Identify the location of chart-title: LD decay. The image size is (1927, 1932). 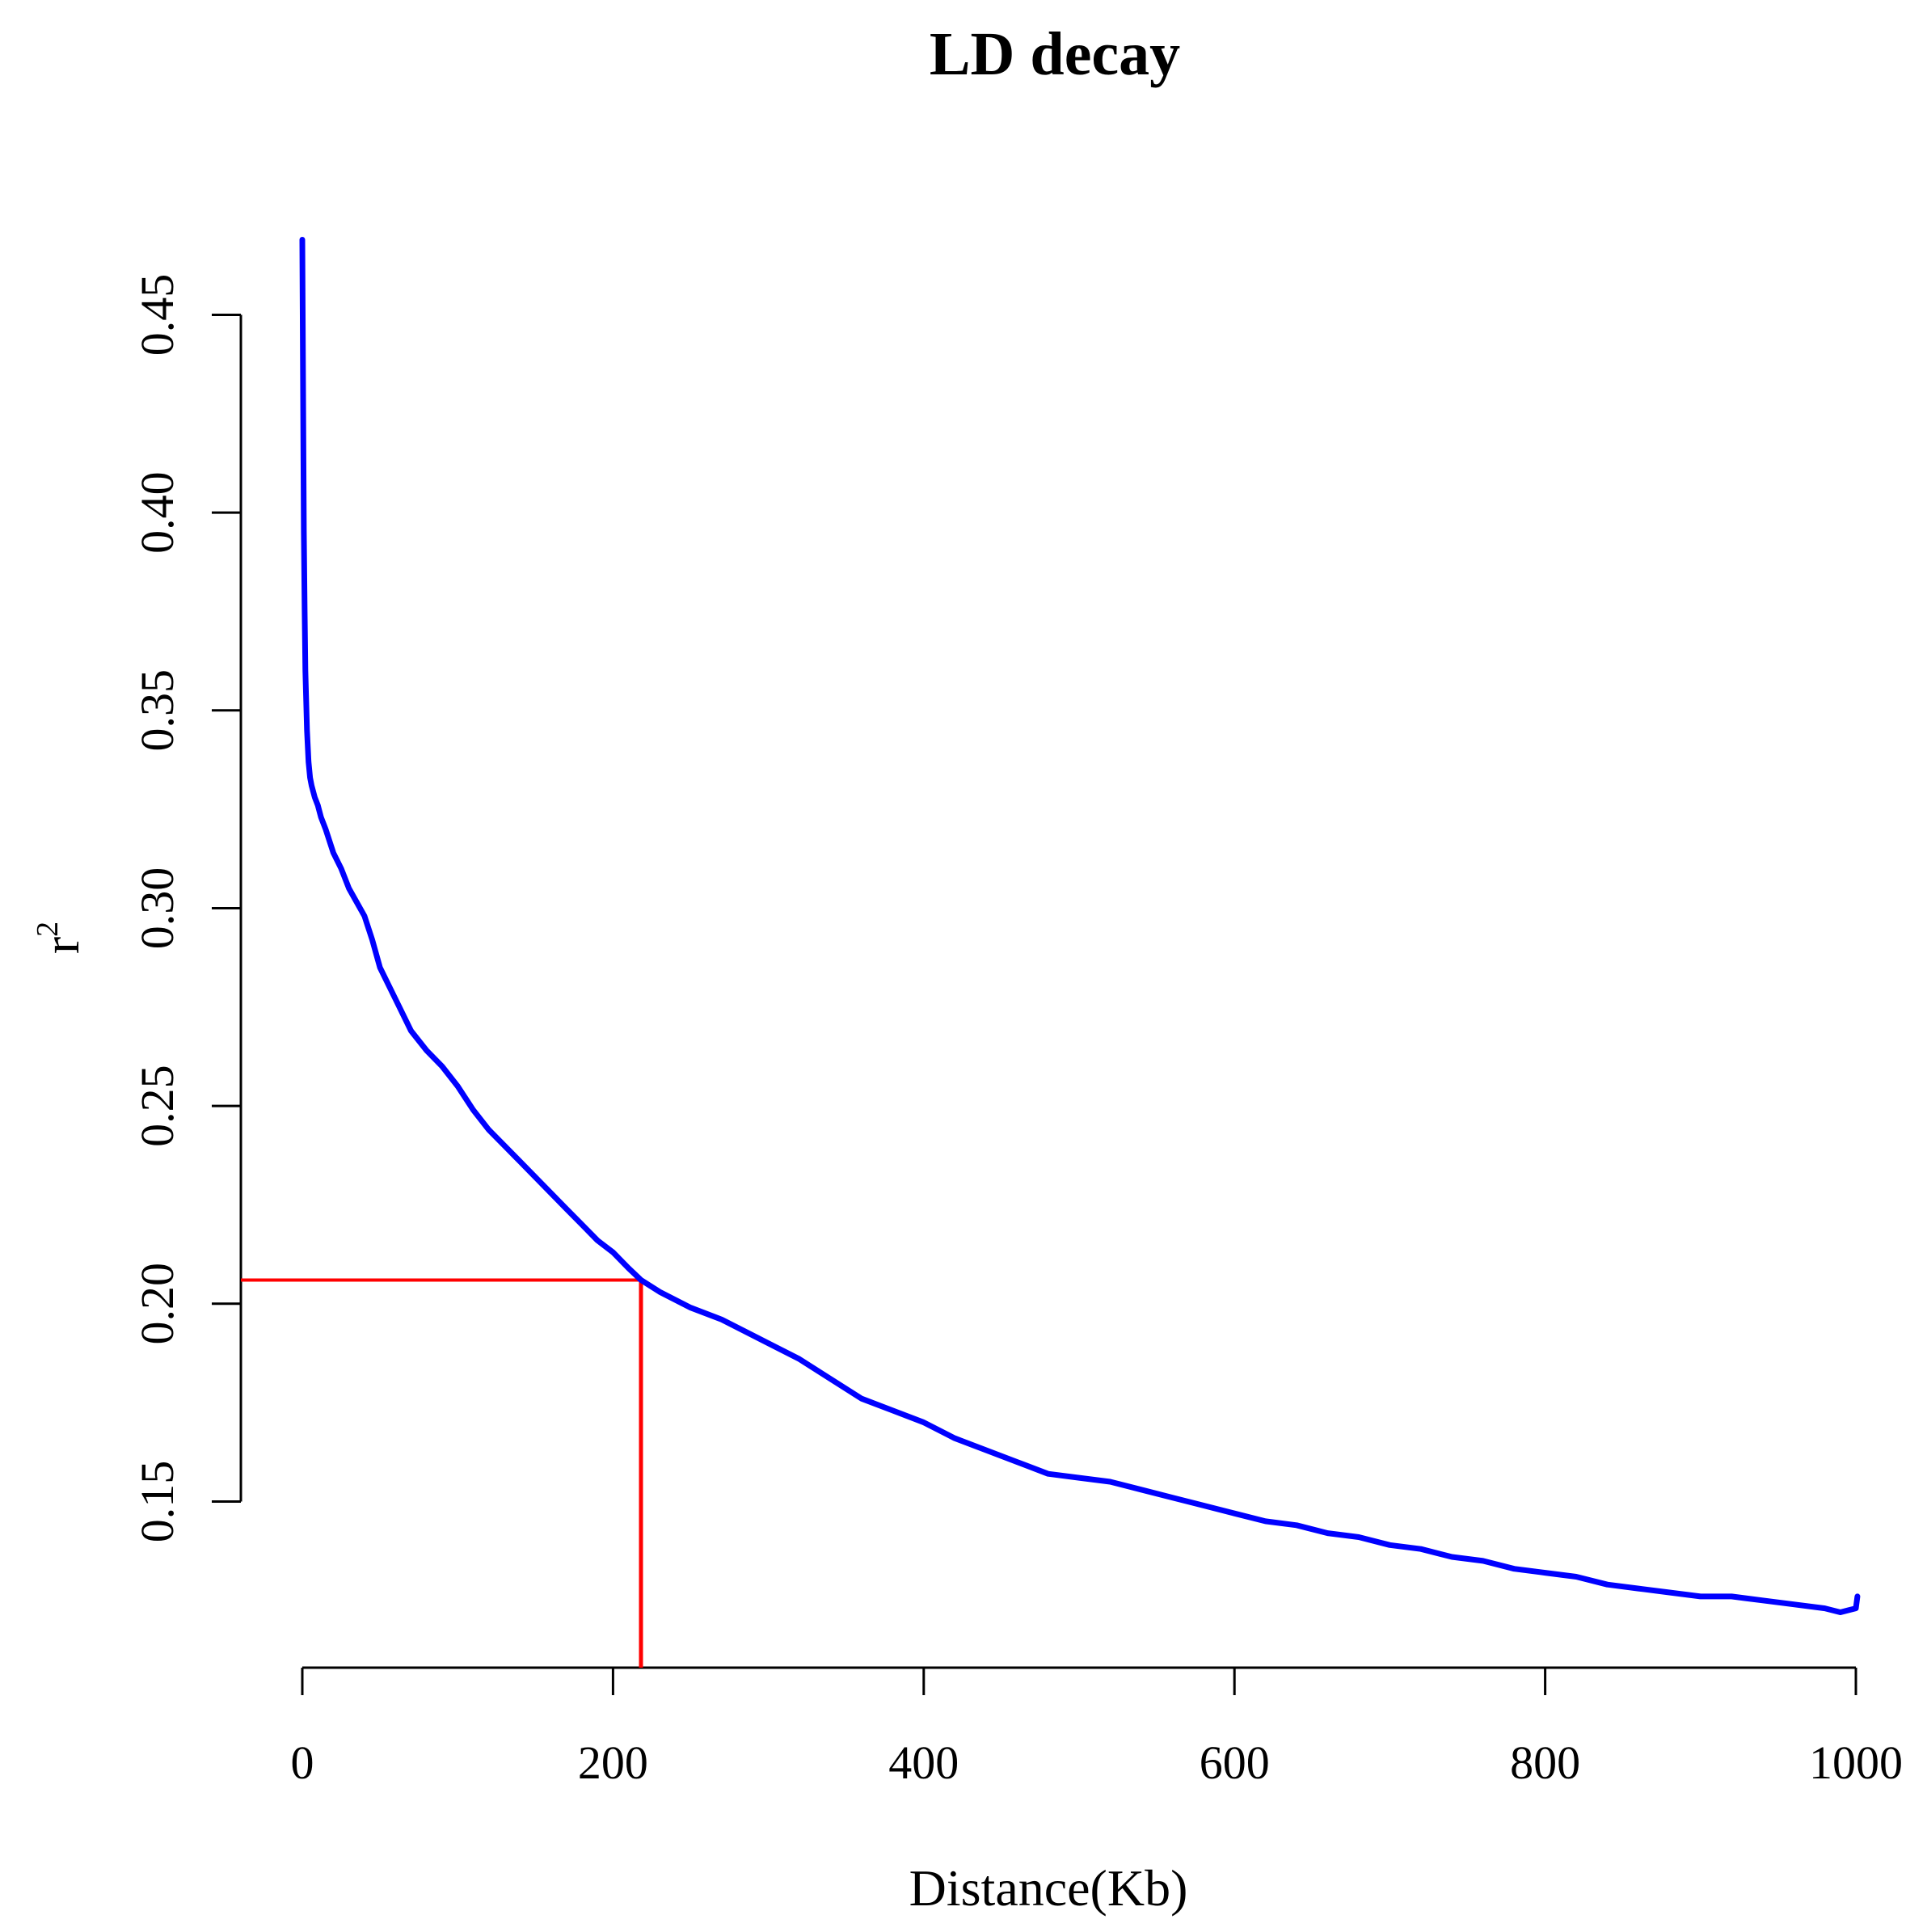
(1055, 54).